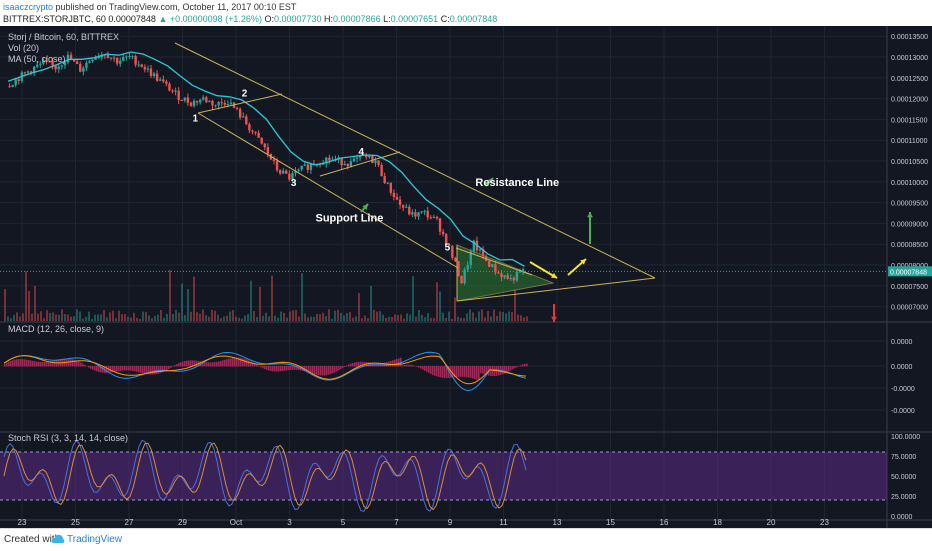 The image size is (932, 551). What do you see at coordinates (56, 329) in the screenshot?
I see `macd-title: MACD (12, 26, close, 9)` at bounding box center [56, 329].